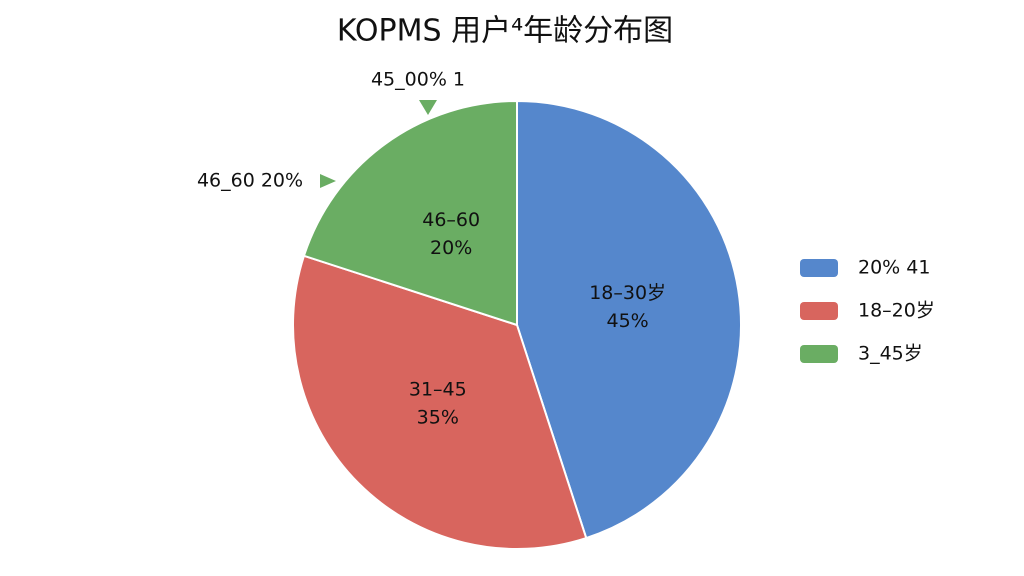  Describe the element at coordinates (505, 31) in the screenshot. I see `chart-title: KOPMS 用户⁴年龄分布图` at that location.